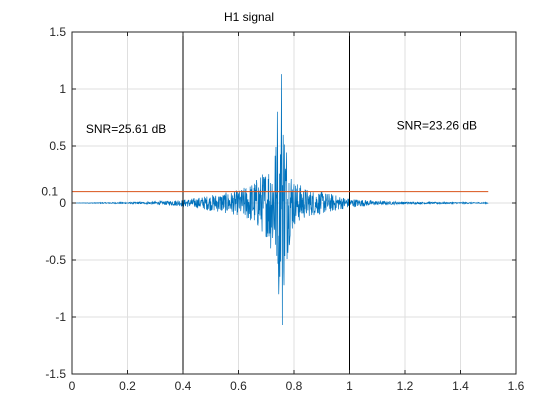 The width and height of the screenshot is (560, 420). What do you see at coordinates (437, 125) in the screenshot?
I see `snr-annotation-1: SNR=23.26 dB` at bounding box center [437, 125].